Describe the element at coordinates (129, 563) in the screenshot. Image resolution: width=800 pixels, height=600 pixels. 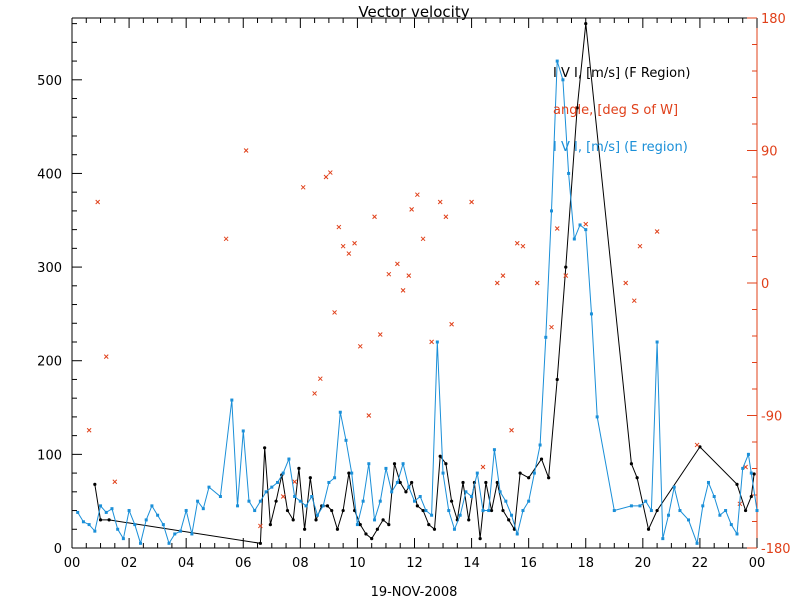
I see `x-tick-label: 02` at that location.